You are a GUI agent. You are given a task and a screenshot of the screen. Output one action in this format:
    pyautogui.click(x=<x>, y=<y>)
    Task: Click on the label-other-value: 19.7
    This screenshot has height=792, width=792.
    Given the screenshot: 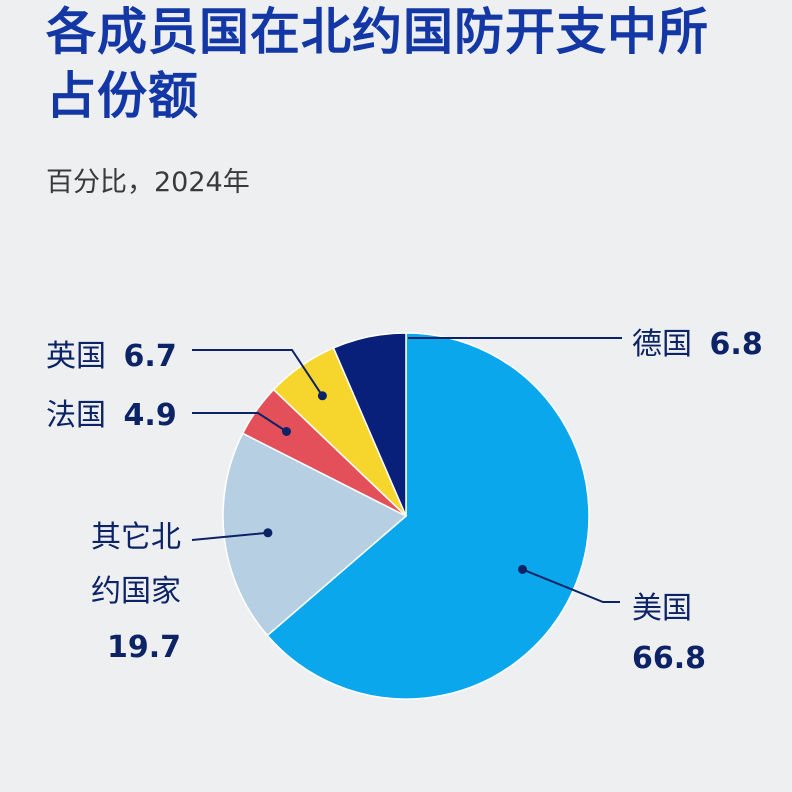 What is the action you would take?
    pyautogui.click(x=144, y=647)
    